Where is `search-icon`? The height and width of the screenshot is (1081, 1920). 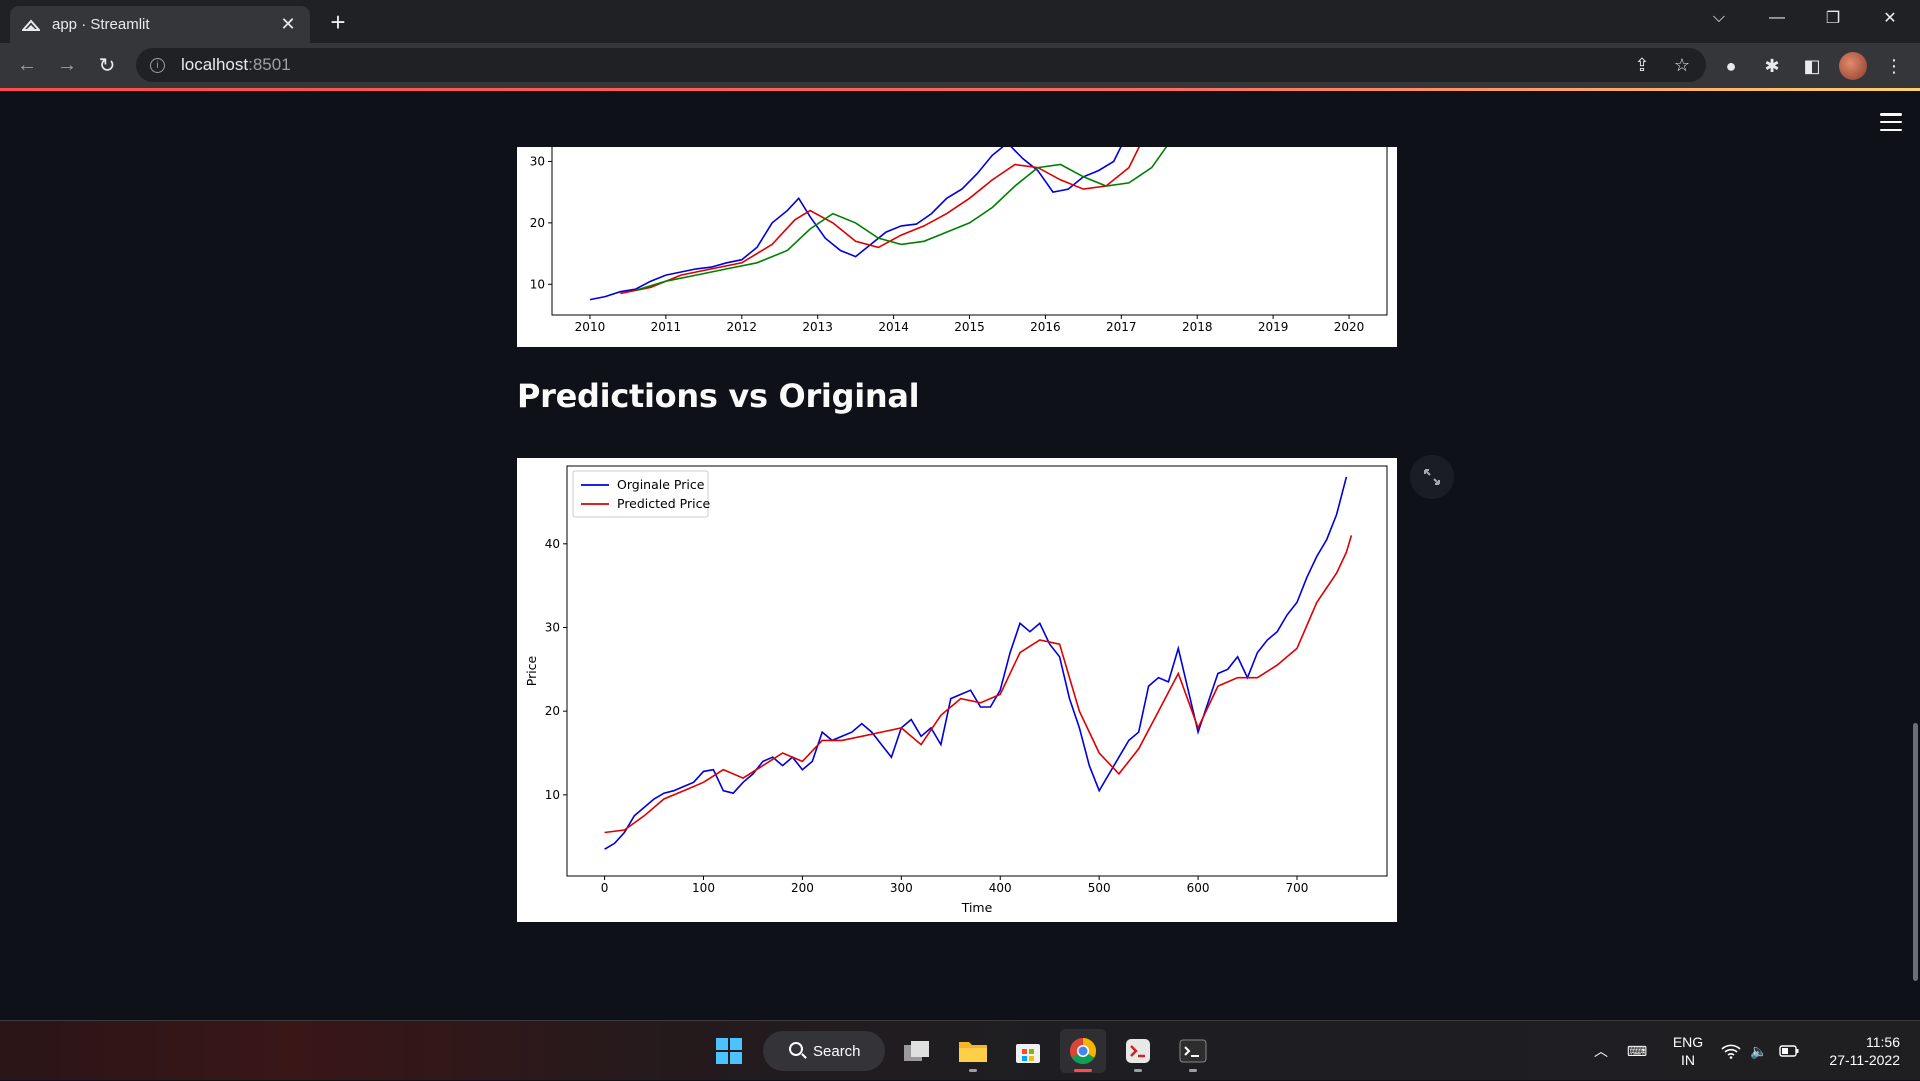
search-icon is located at coordinates (796, 1049).